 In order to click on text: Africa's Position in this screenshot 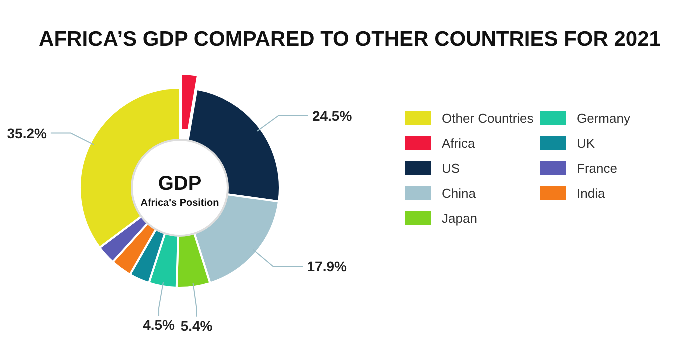, I will do `click(180, 203)`.